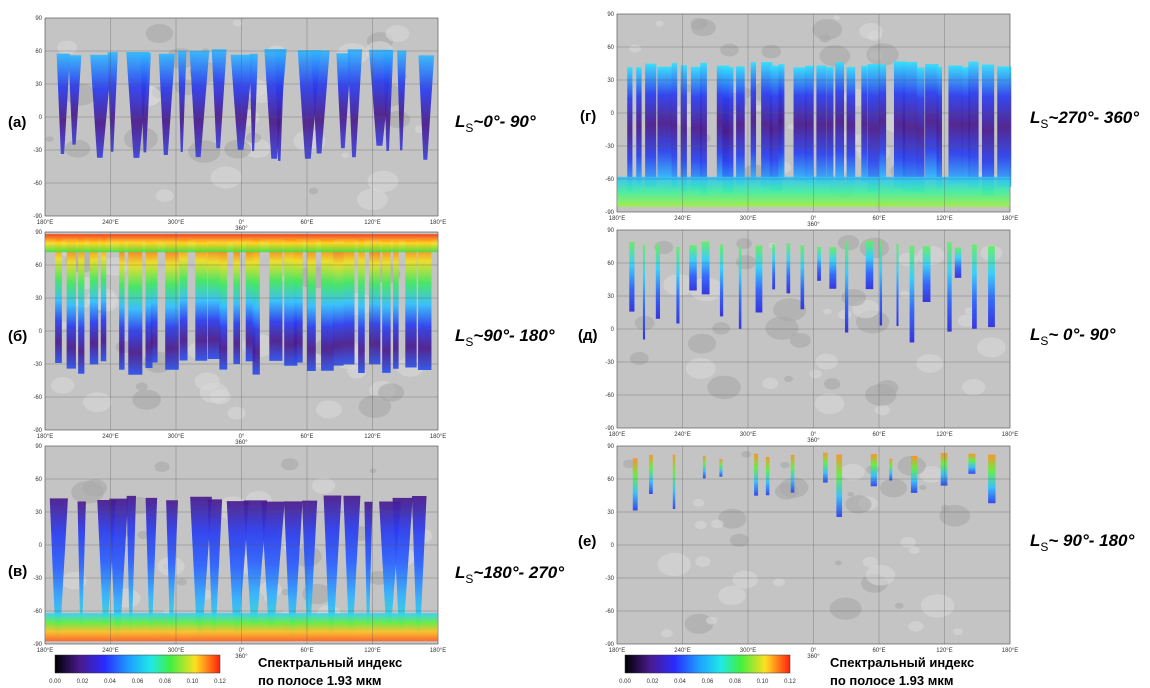  Describe the element at coordinates (609, 579) in the screenshot. I see `lat-tick-label: -30` at that location.